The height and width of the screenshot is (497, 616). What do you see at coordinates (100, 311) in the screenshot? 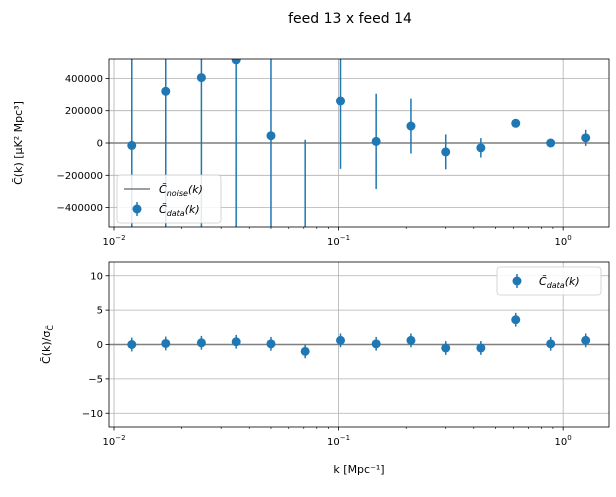
I see `y-tick-label: 5` at bounding box center [100, 311].